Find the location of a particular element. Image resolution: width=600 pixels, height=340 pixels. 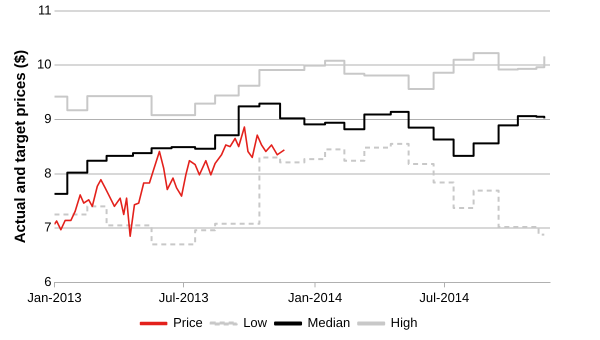

legend-label: High is located at coordinates (404, 322).